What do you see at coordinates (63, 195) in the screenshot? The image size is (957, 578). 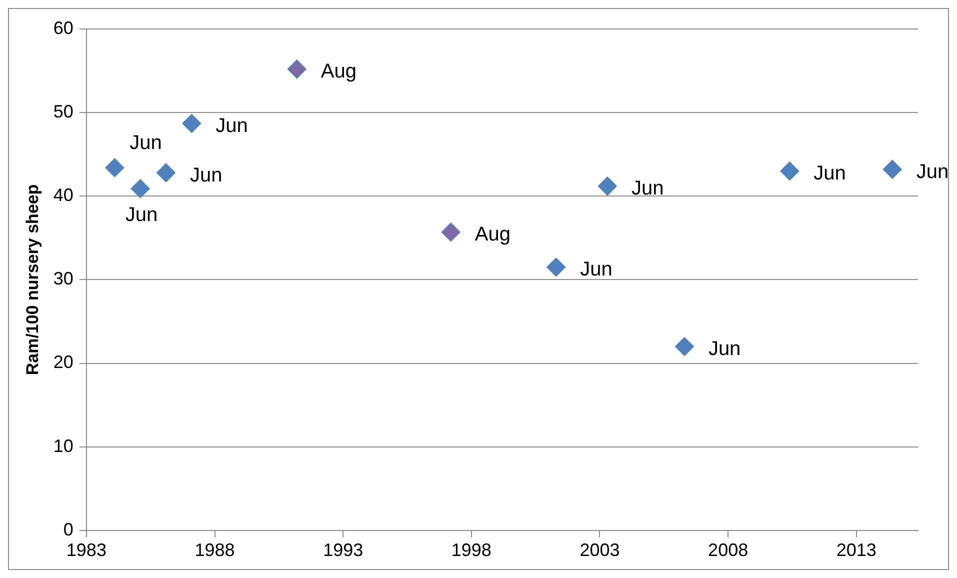 I see `y-tick-label: 40` at bounding box center [63, 195].